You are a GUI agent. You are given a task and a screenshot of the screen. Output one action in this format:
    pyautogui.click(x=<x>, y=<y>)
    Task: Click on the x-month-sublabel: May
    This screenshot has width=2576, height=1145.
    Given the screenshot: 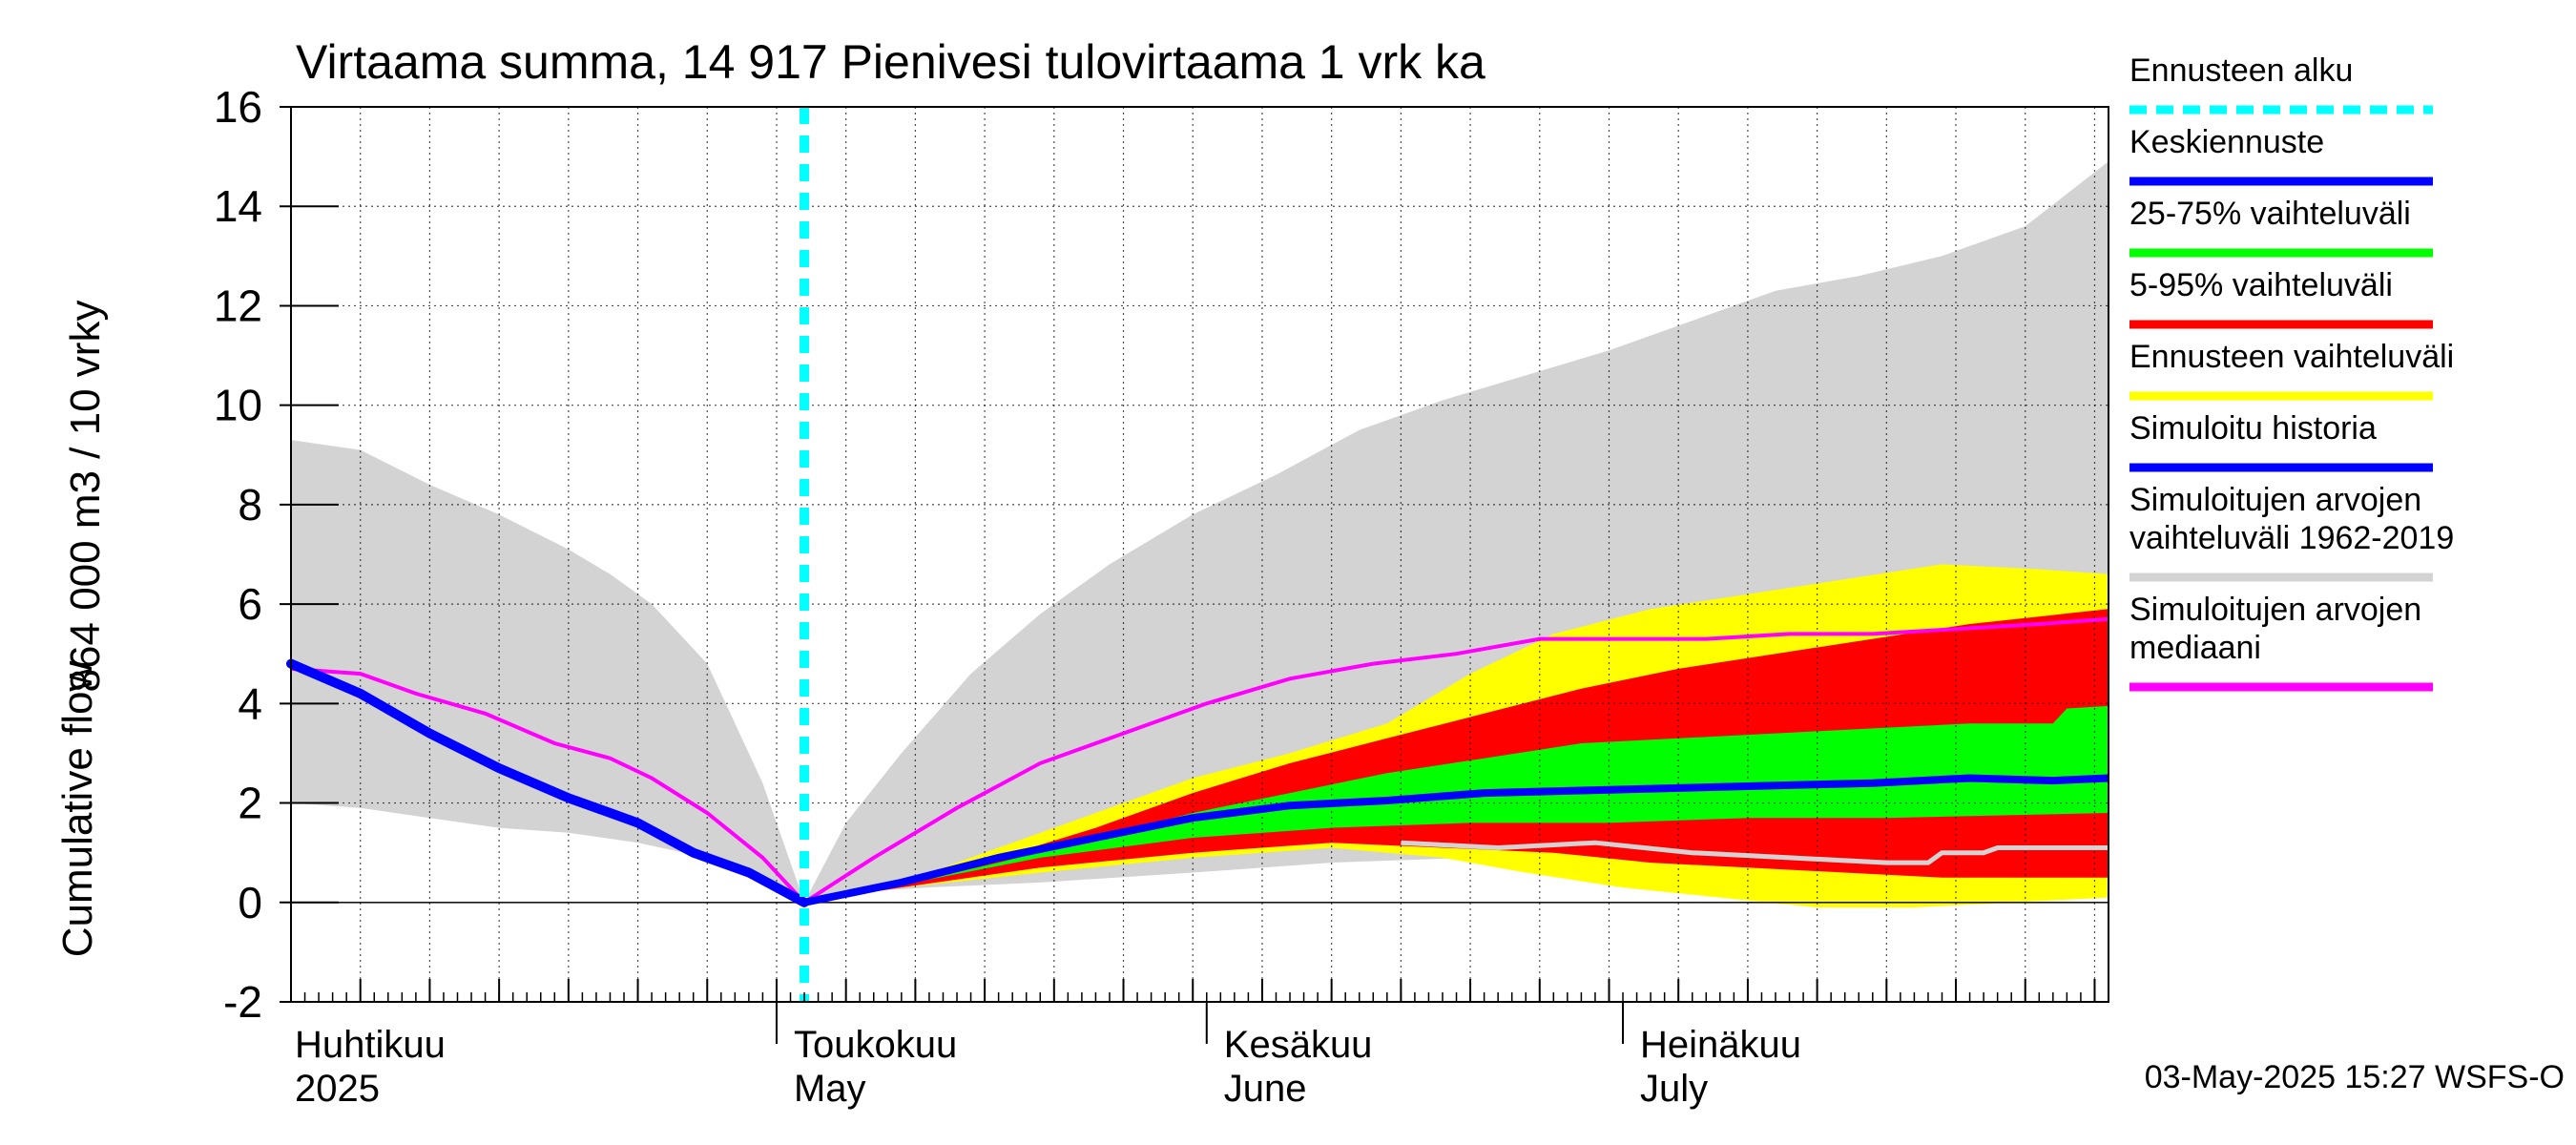 What is the action you would take?
    pyautogui.click(x=830, y=1089)
    